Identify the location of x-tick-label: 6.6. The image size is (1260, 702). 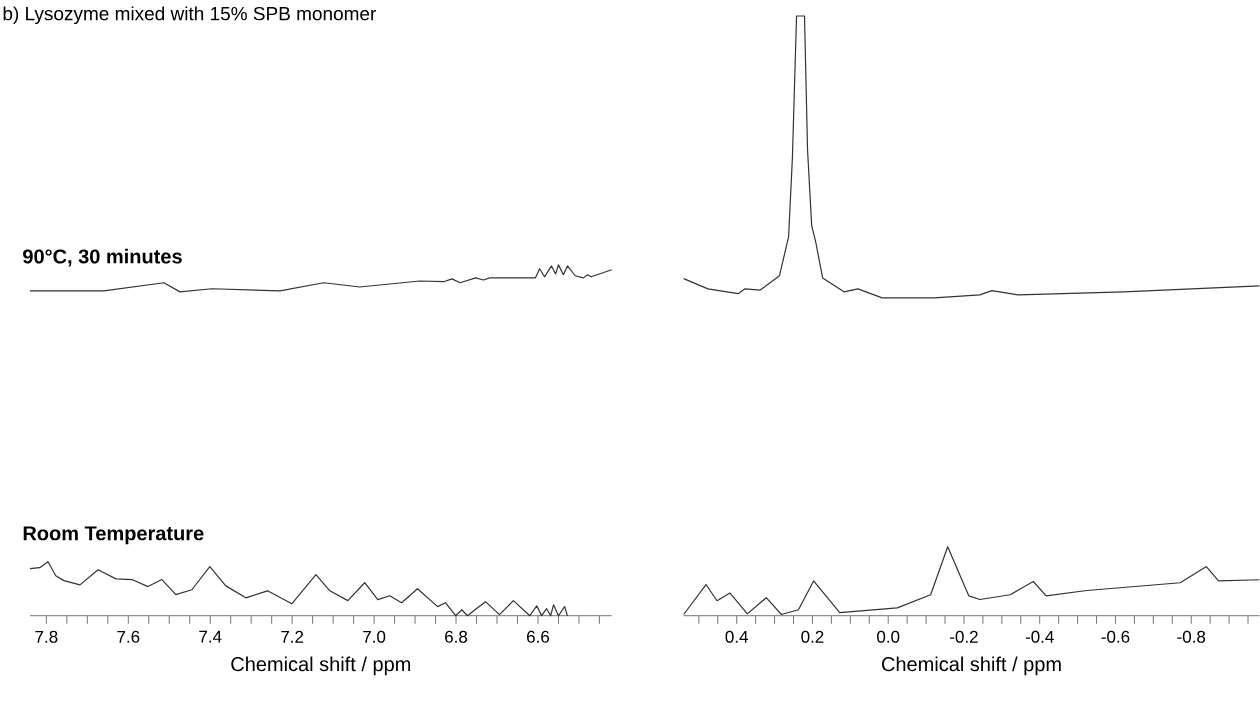
(538, 636).